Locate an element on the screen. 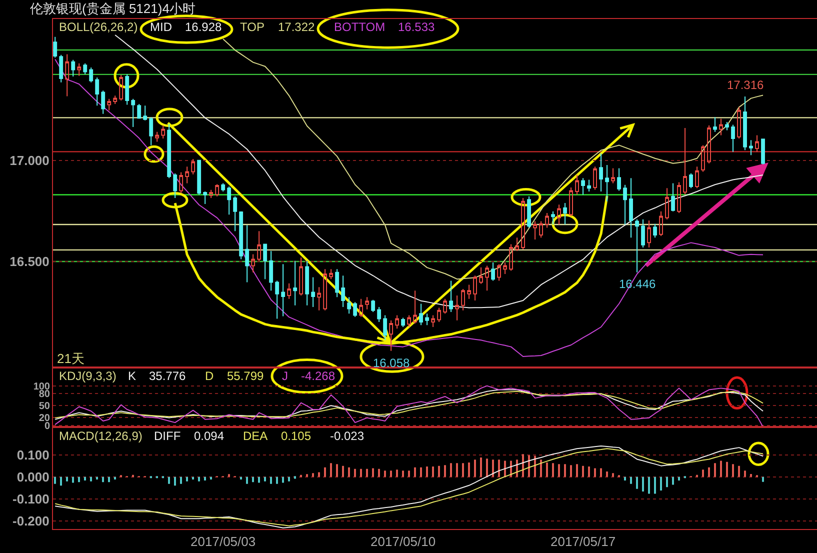  annotation: 16.533 is located at coordinates (417, 27).